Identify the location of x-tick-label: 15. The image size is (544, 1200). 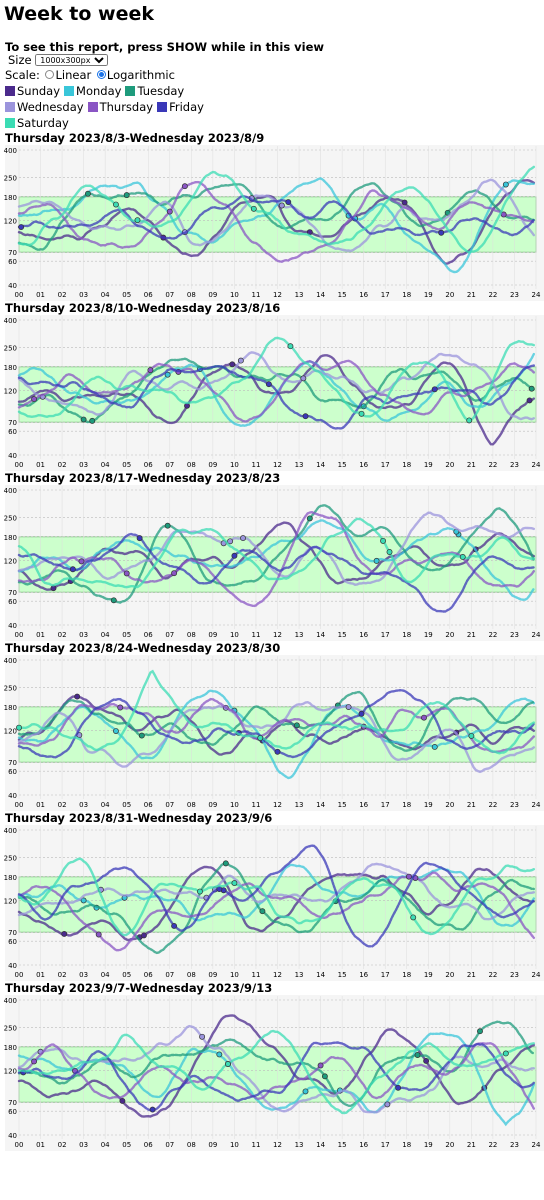
(342, 295).